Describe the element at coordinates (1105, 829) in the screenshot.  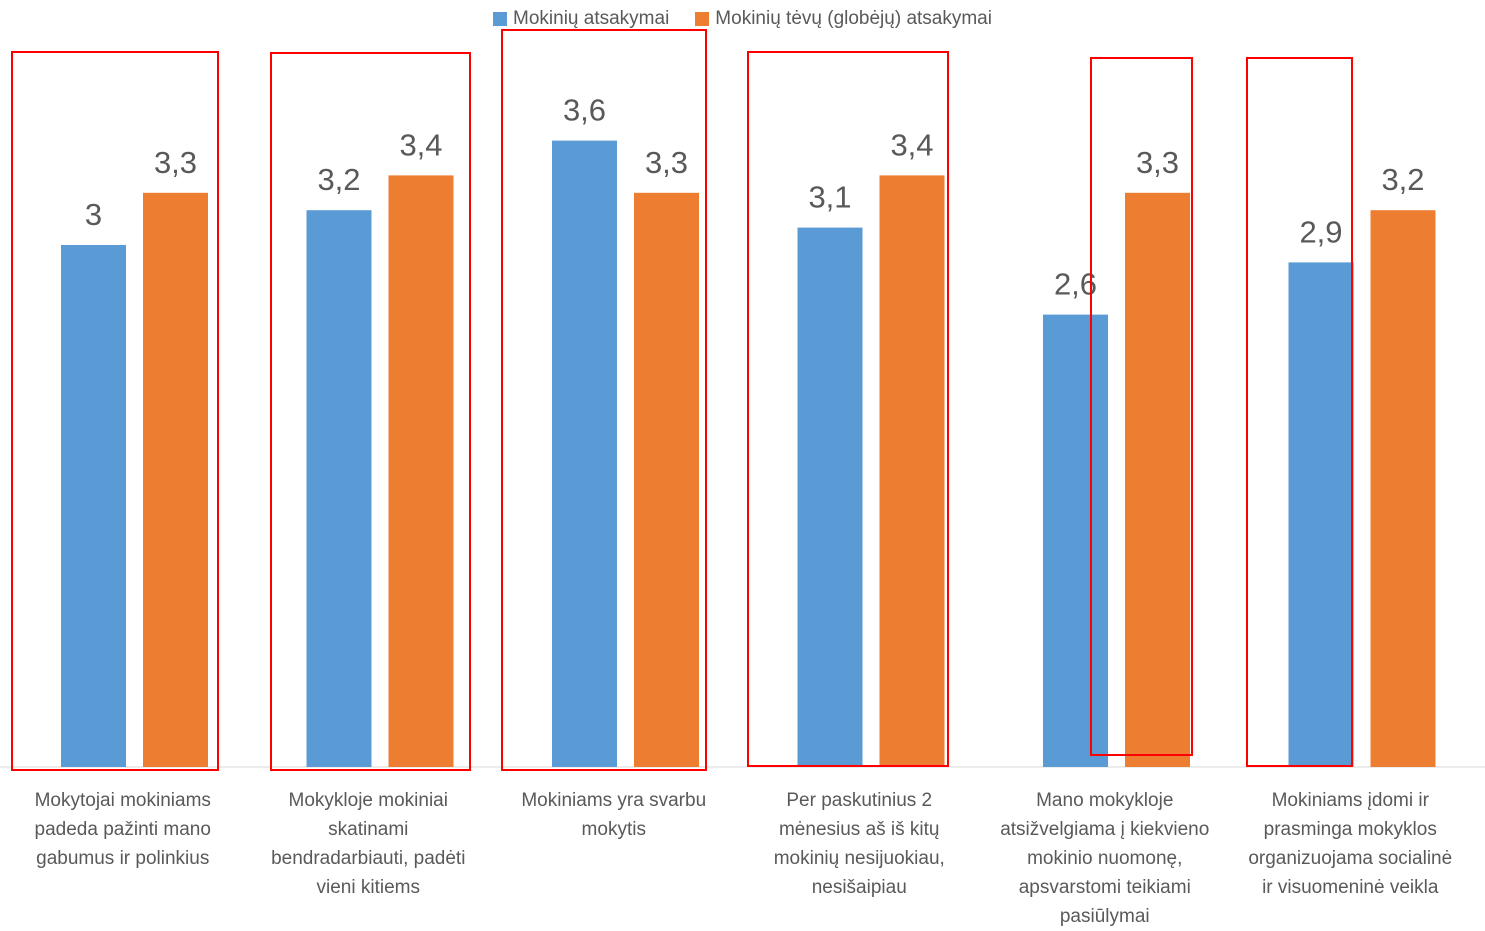
I see `category-label-line: atsižvelgiama į kiekvieno` at that location.